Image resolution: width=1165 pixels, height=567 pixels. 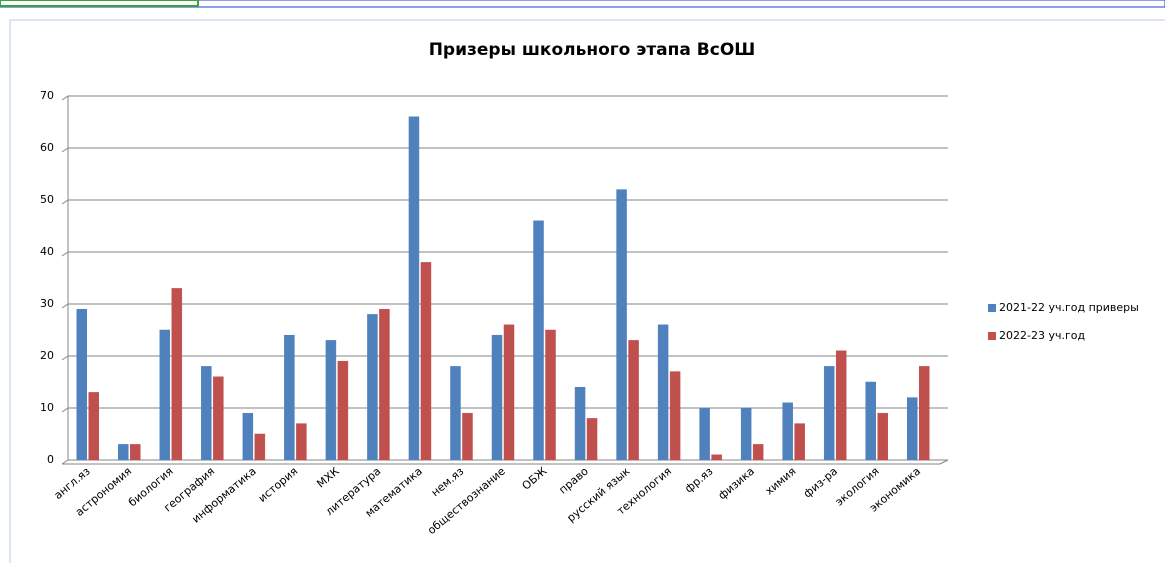 I want to click on y-tick-label: 0, so click(x=50, y=459).